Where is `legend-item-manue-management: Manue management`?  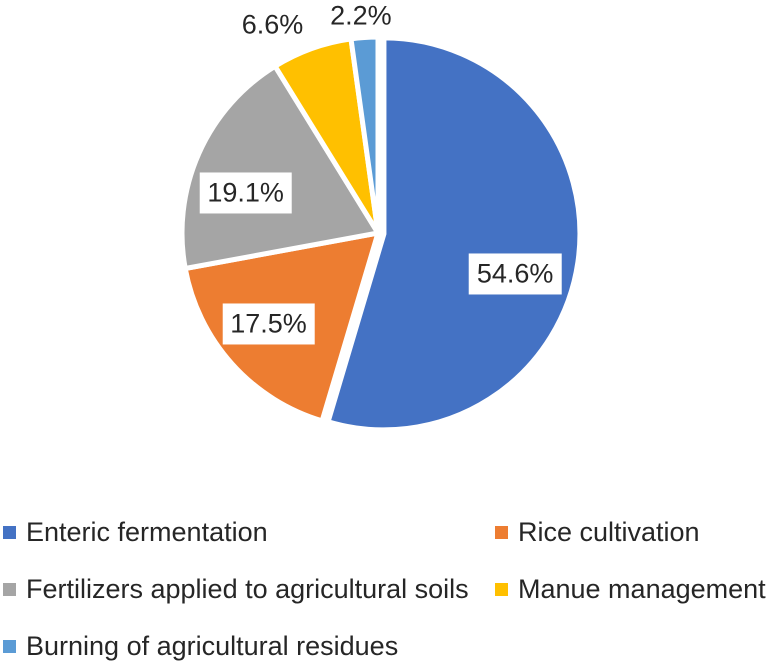 legend-item-manue-management: Manue management is located at coordinates (630, 589).